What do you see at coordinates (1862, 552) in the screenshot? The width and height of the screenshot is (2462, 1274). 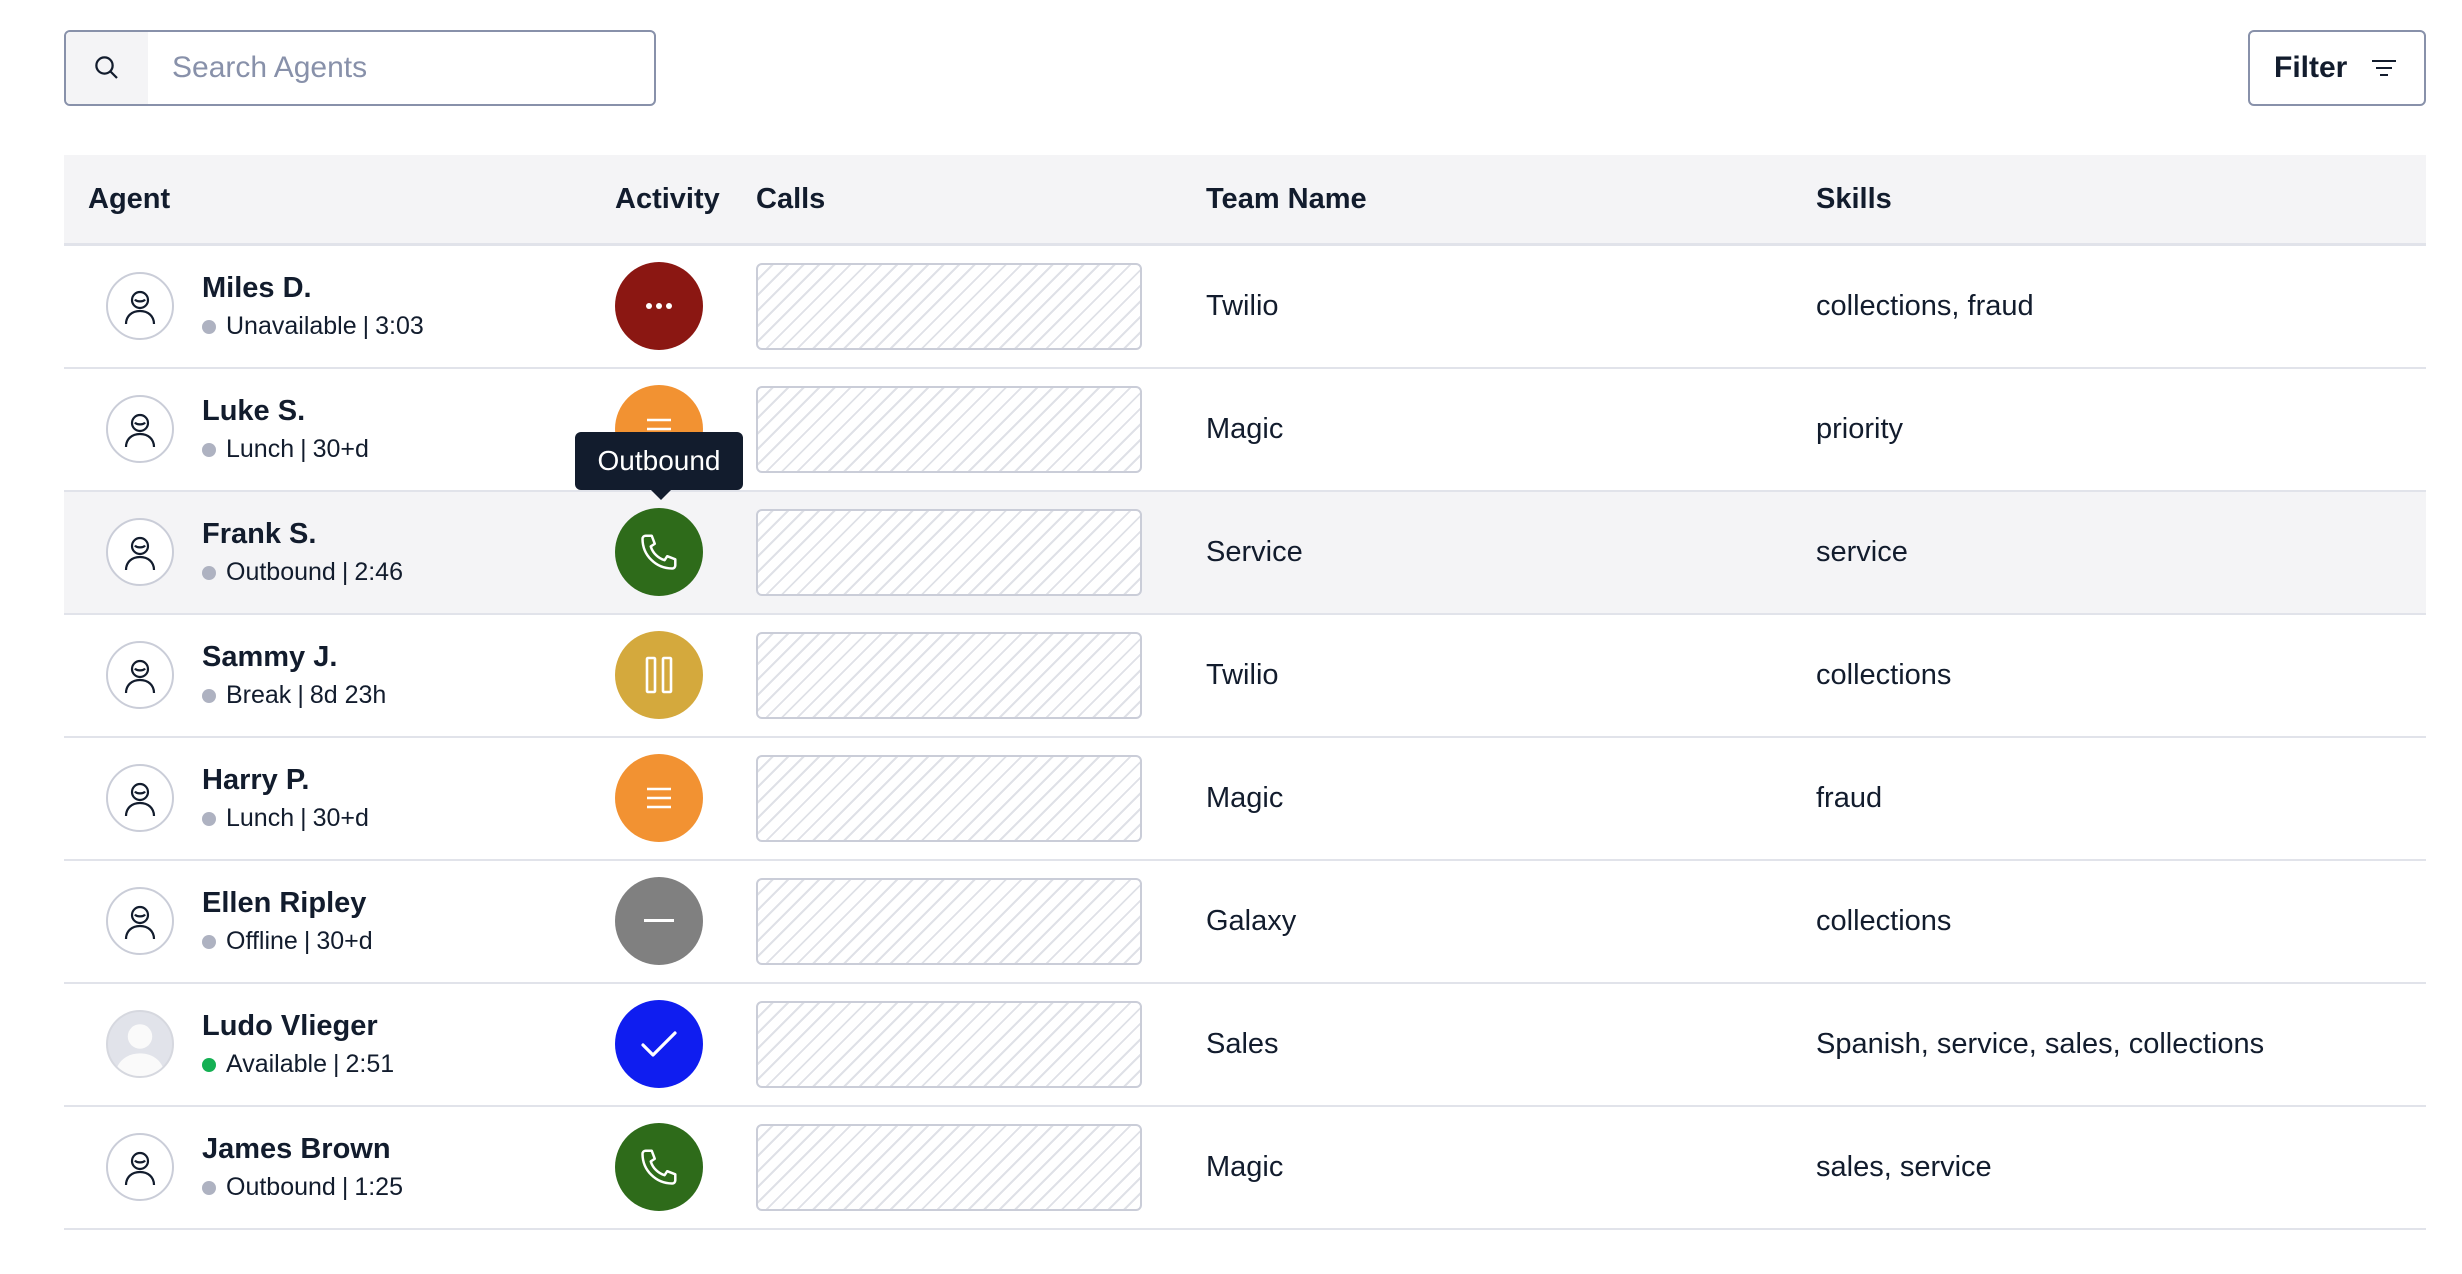 I see `skills: service` at bounding box center [1862, 552].